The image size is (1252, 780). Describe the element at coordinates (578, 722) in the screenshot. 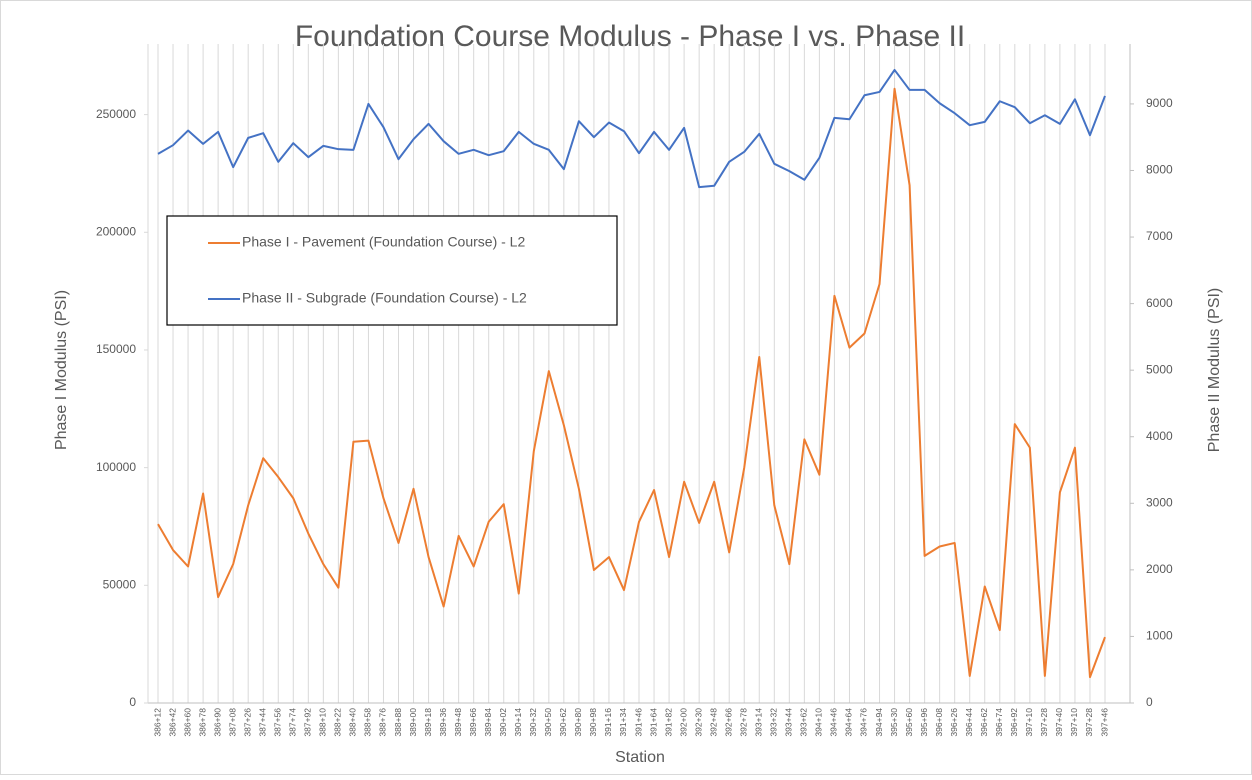

I see `x-tick-label: 390+80` at that location.